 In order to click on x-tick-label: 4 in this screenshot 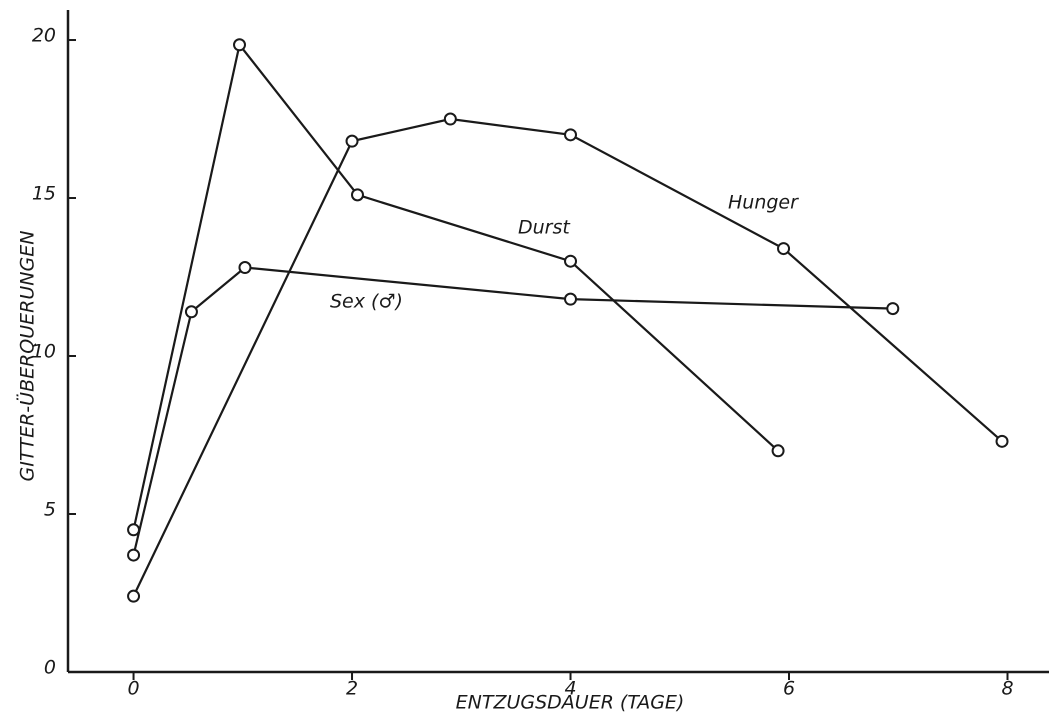, I will do `click(570, 689)`.